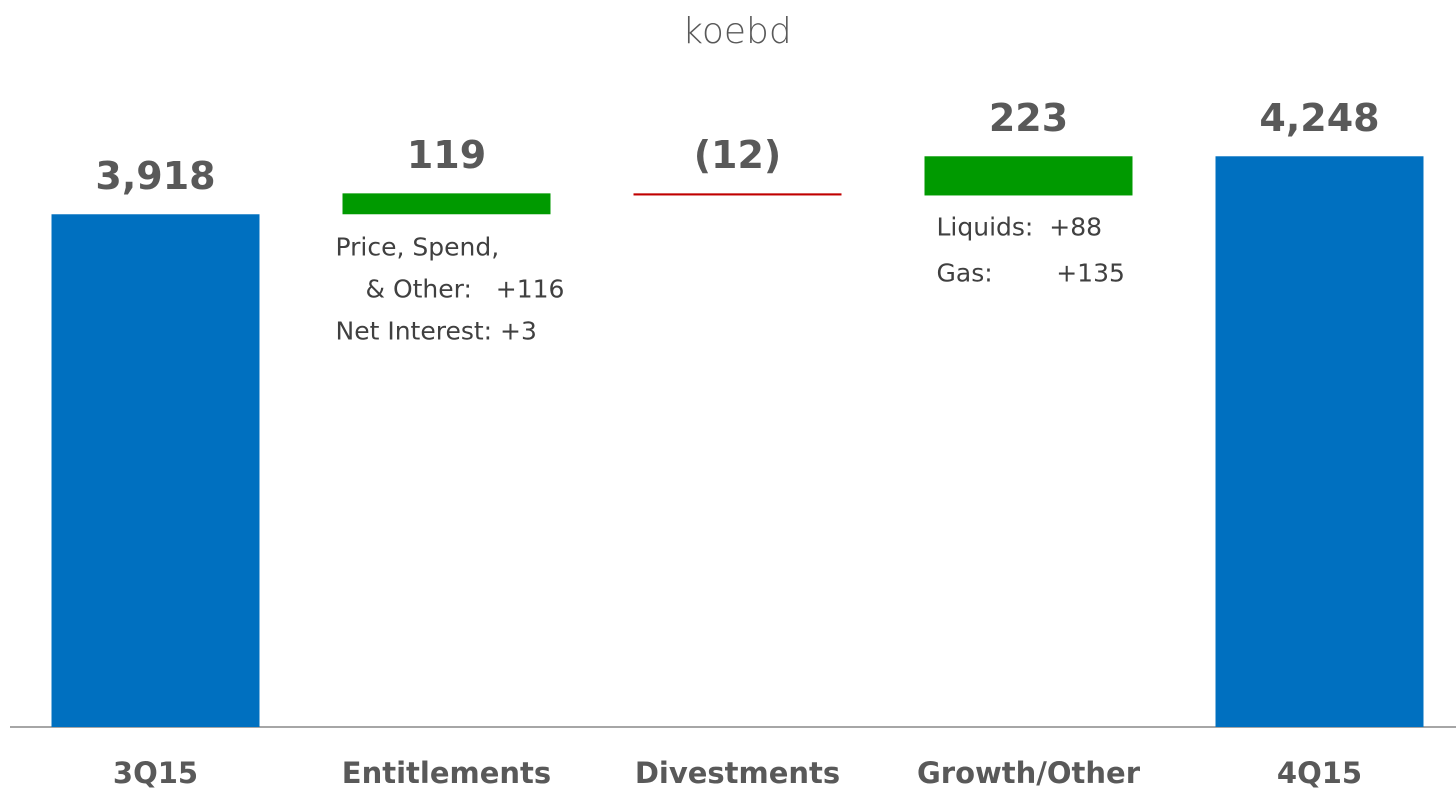 This screenshot has width=1456, height=792. I want to click on value-label: 119, so click(446, 155).